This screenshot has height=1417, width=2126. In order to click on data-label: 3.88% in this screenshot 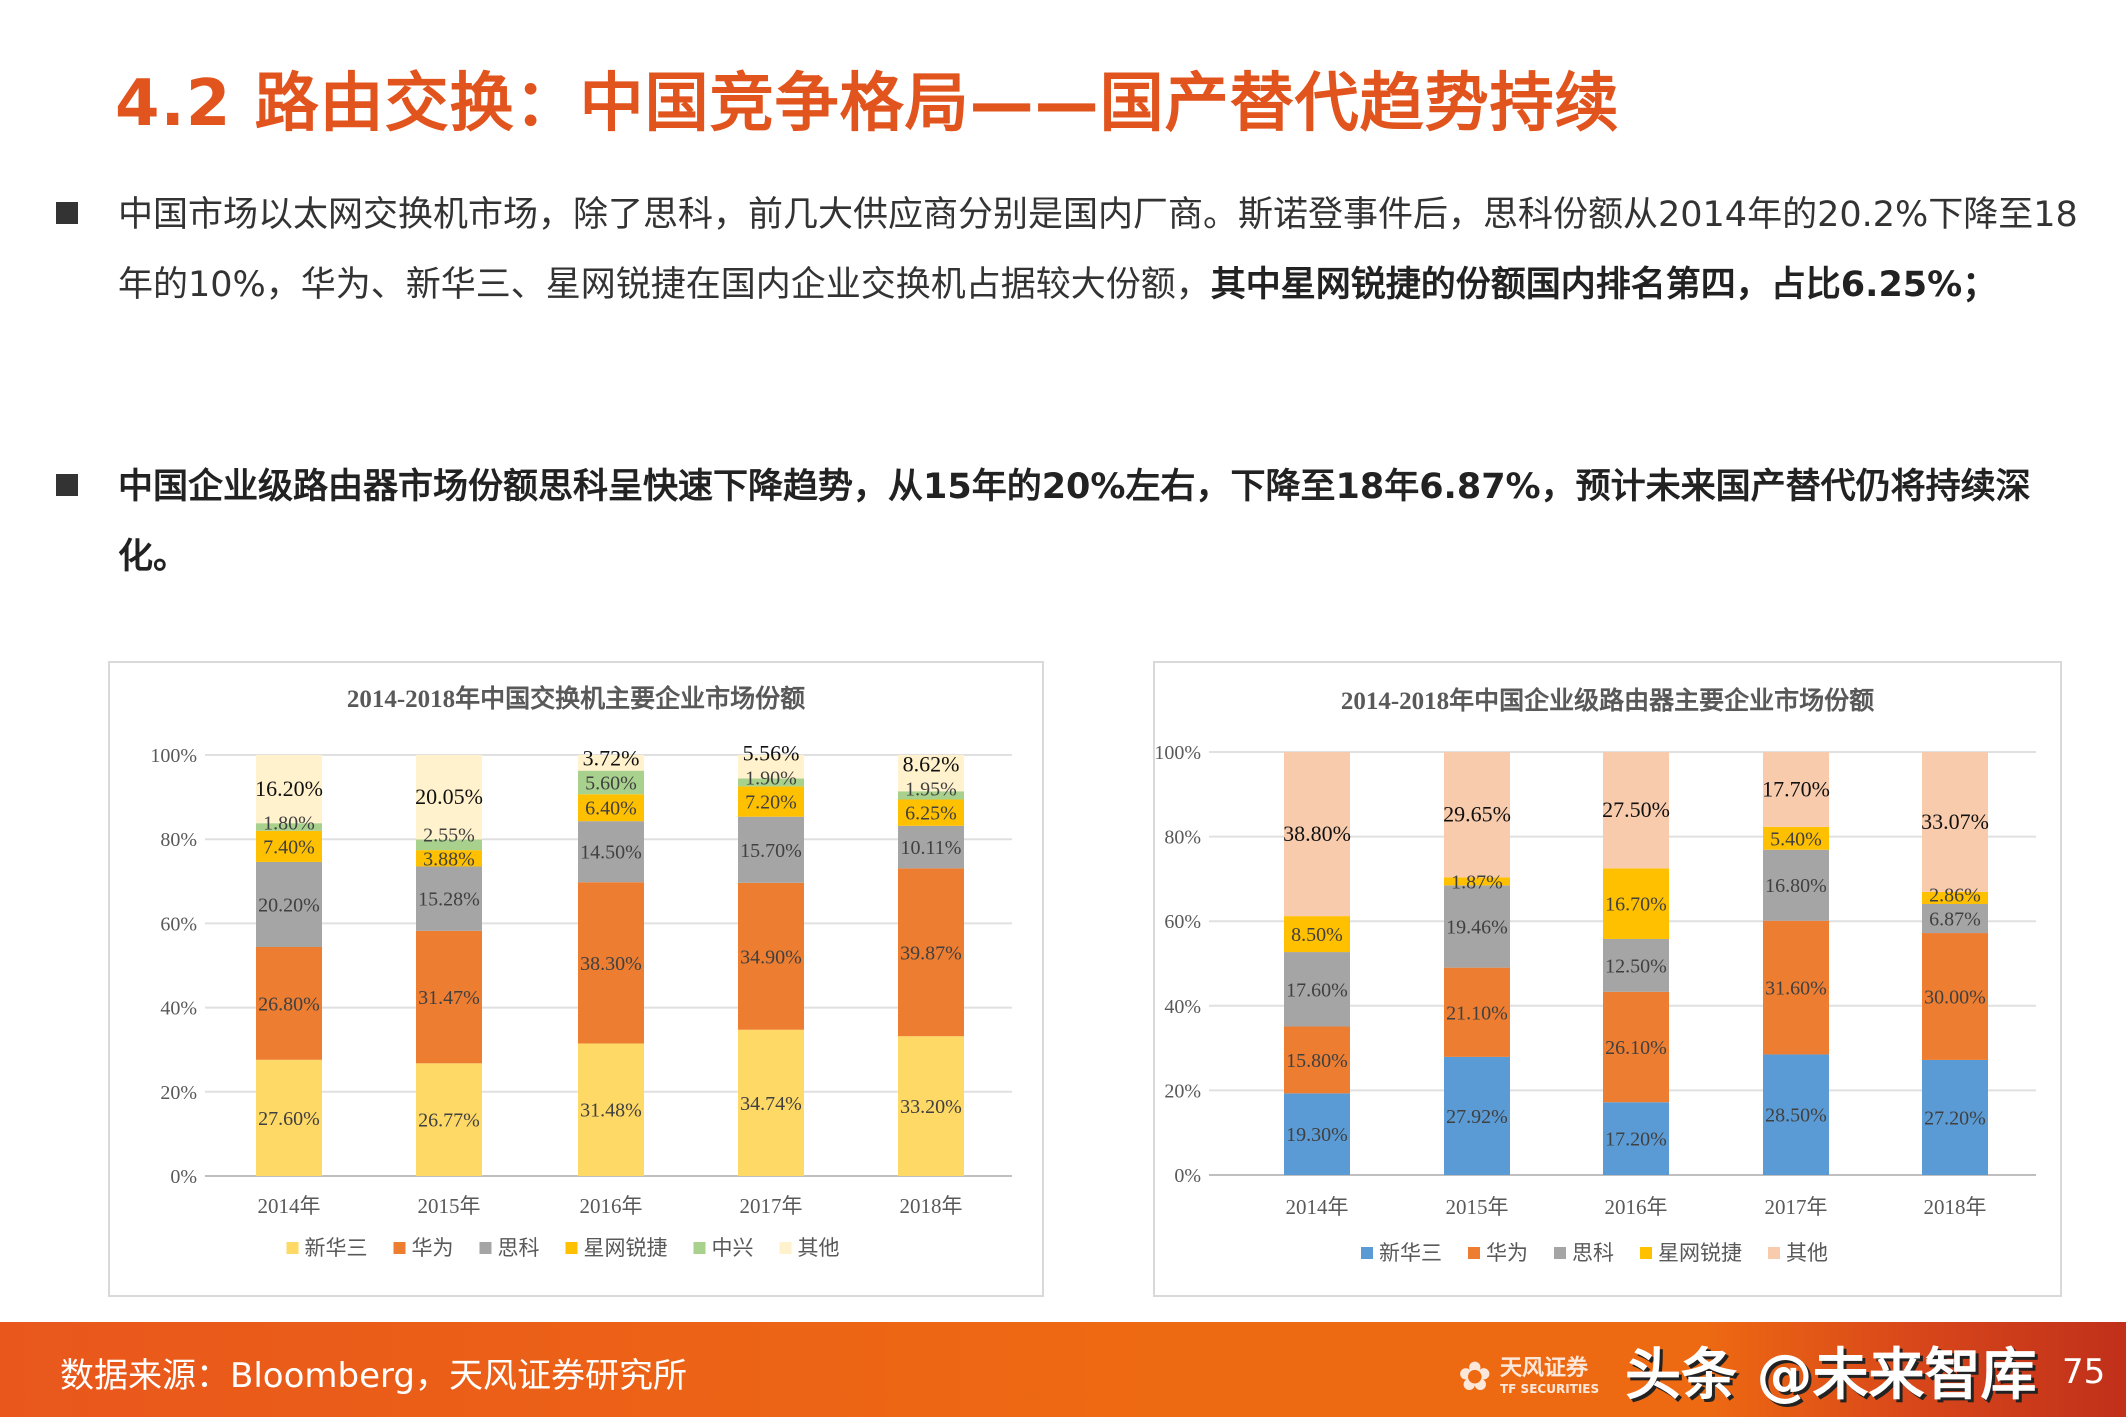, I will do `click(449, 859)`.